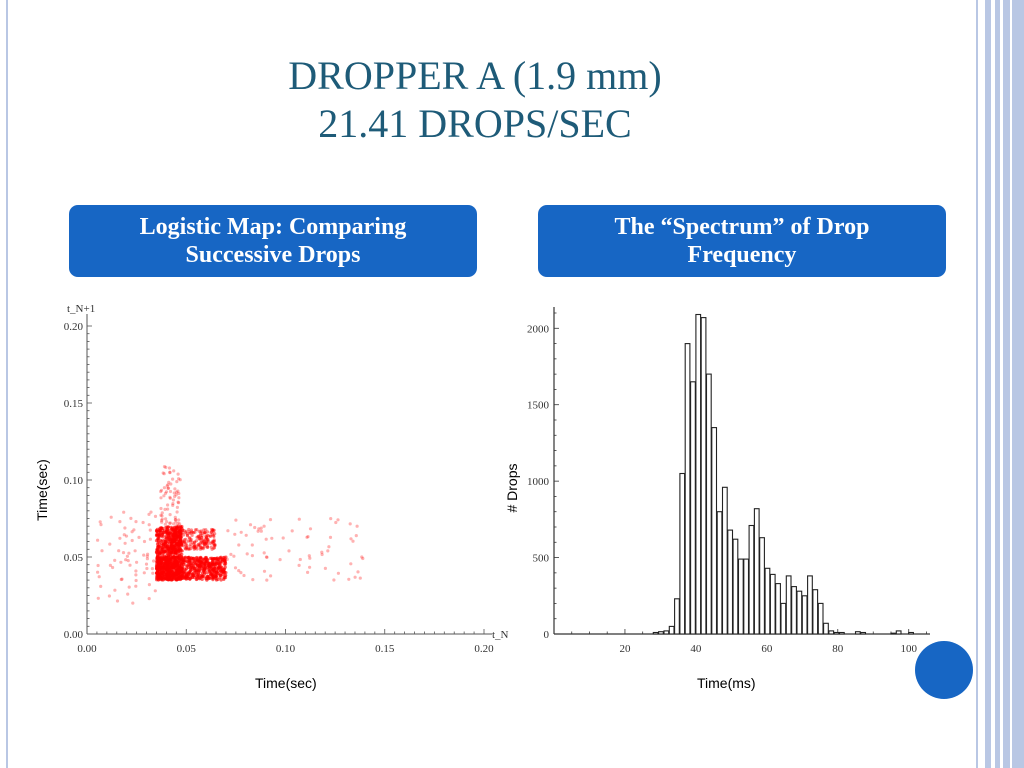 This screenshot has height=768, width=1024. I want to click on histogram-y-tick-label: 1500, so click(538, 406).